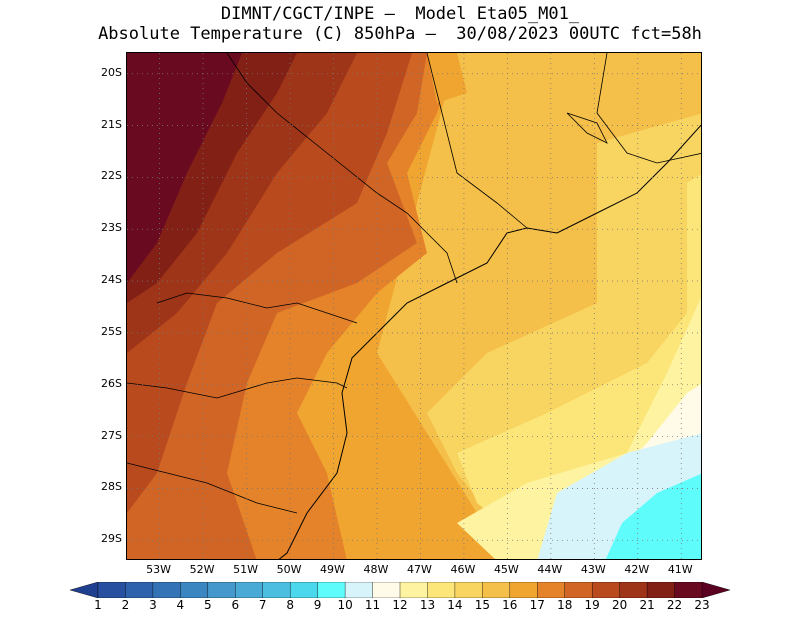 This screenshot has height=618, width=800. Describe the element at coordinates (427, 605) in the screenshot. I see `colorbar-label: 13` at that location.